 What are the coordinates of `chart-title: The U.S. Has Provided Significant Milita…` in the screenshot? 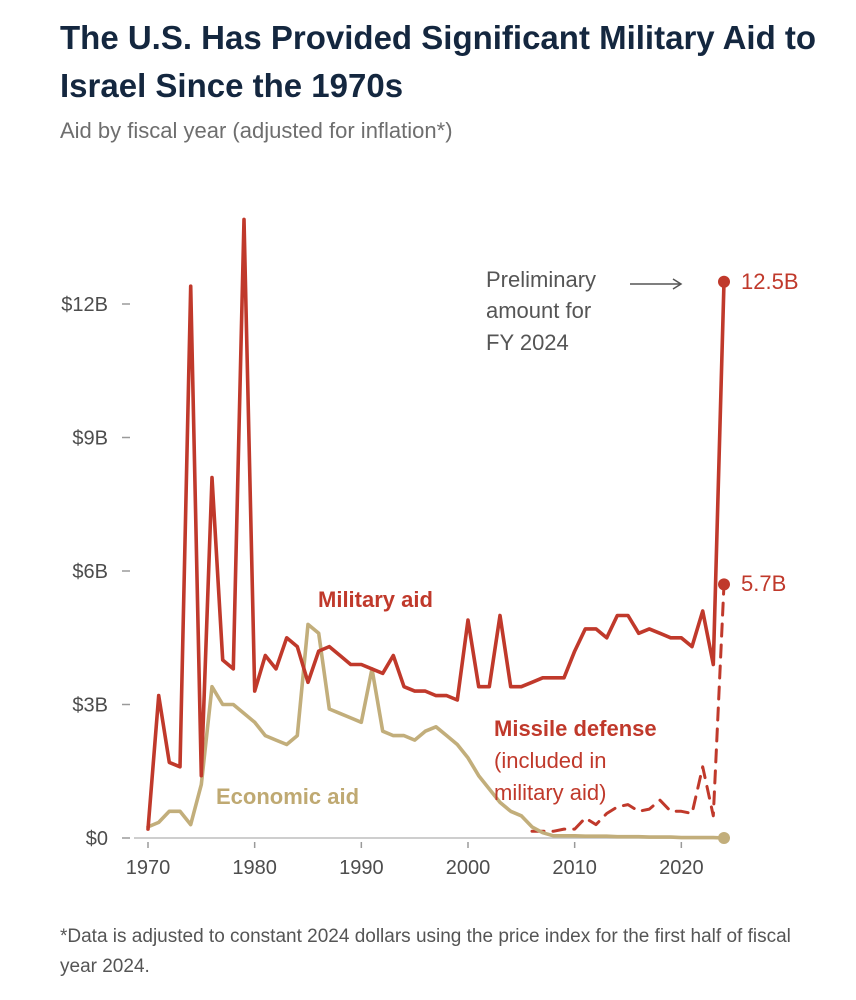 It's located at (438, 61).